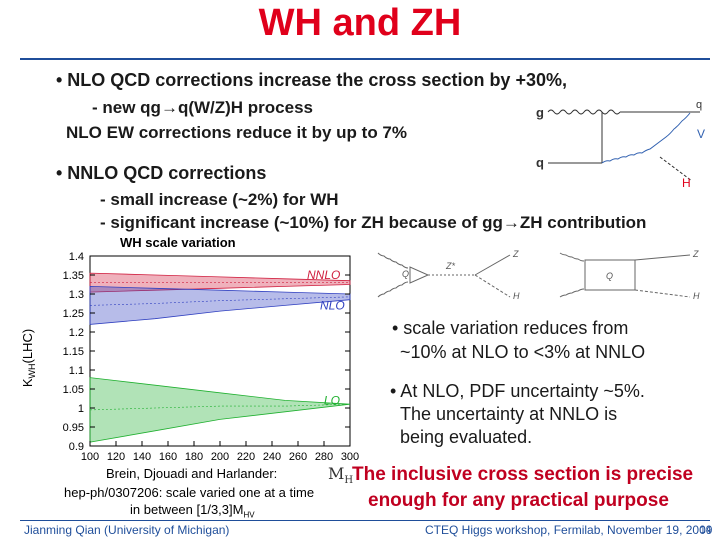 This screenshot has width=720, height=540. Describe the element at coordinates (518, 500) in the screenshot. I see `conclusion-line2: enough for any practical purpose` at that location.